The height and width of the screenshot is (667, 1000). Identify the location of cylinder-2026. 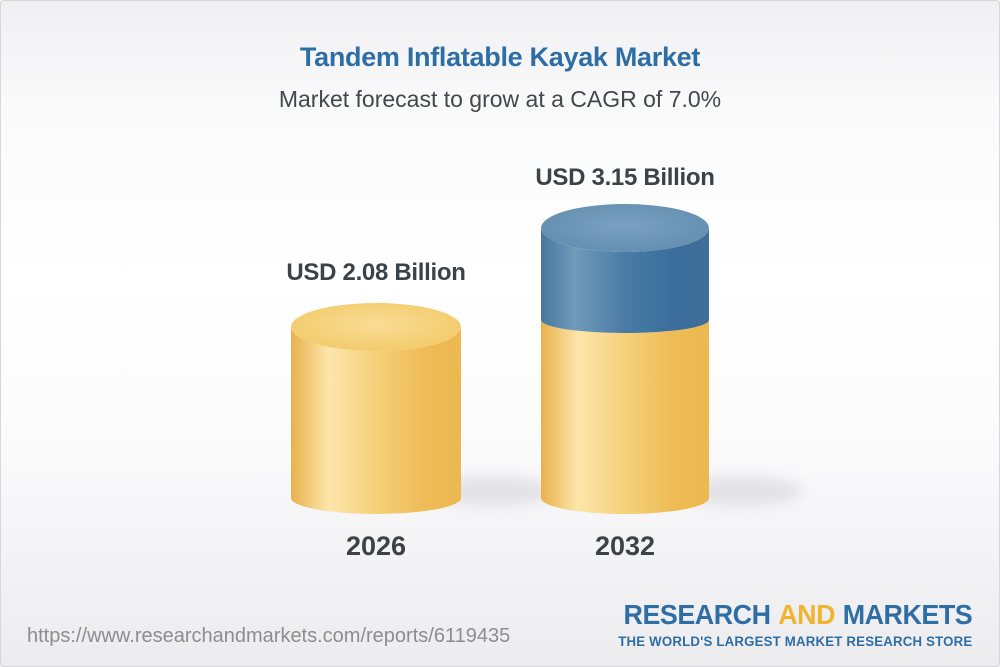
(376, 408).